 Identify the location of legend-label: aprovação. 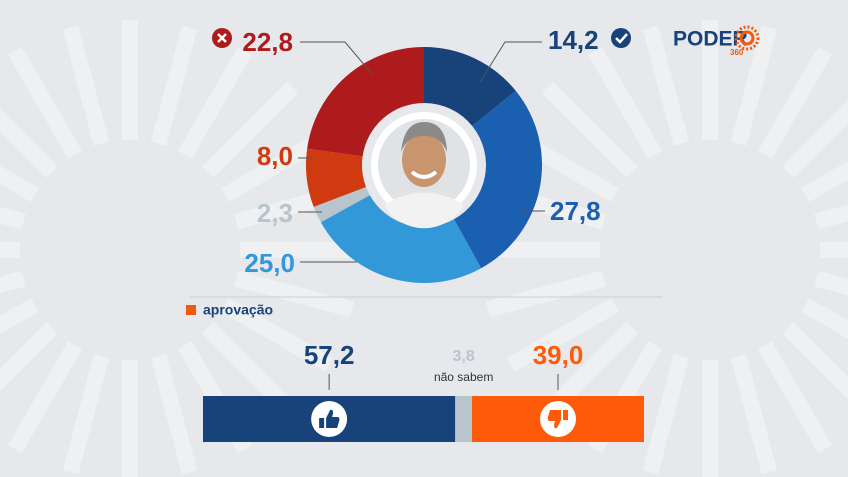
(238, 310).